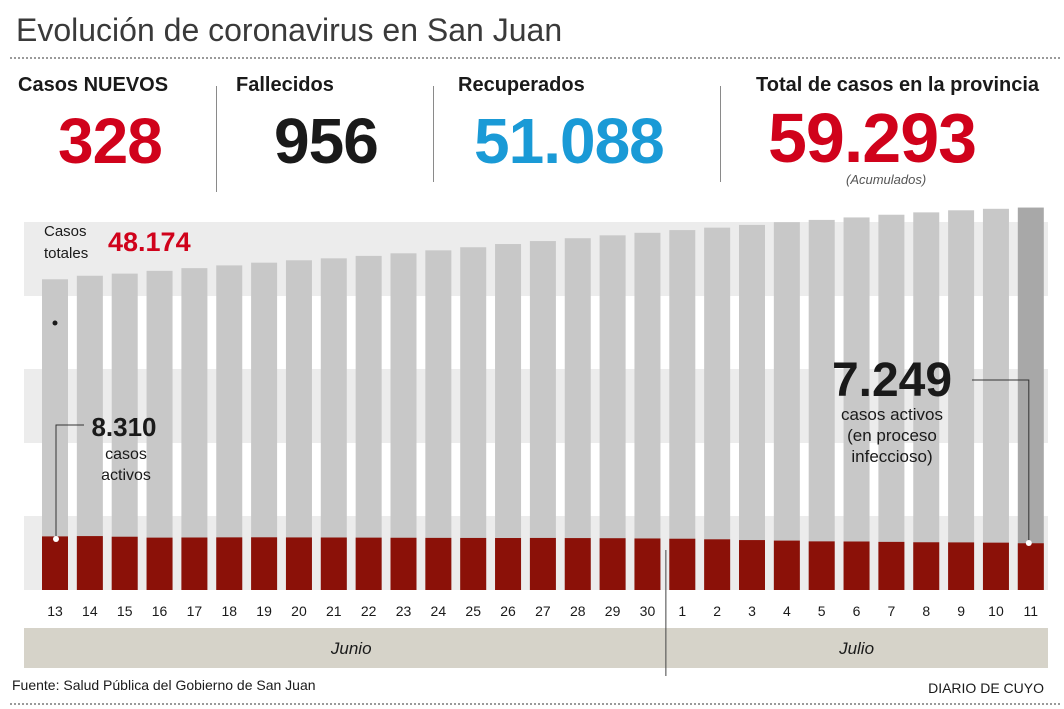  What do you see at coordinates (856, 648) in the screenshot?
I see `month-label: Julio` at bounding box center [856, 648].